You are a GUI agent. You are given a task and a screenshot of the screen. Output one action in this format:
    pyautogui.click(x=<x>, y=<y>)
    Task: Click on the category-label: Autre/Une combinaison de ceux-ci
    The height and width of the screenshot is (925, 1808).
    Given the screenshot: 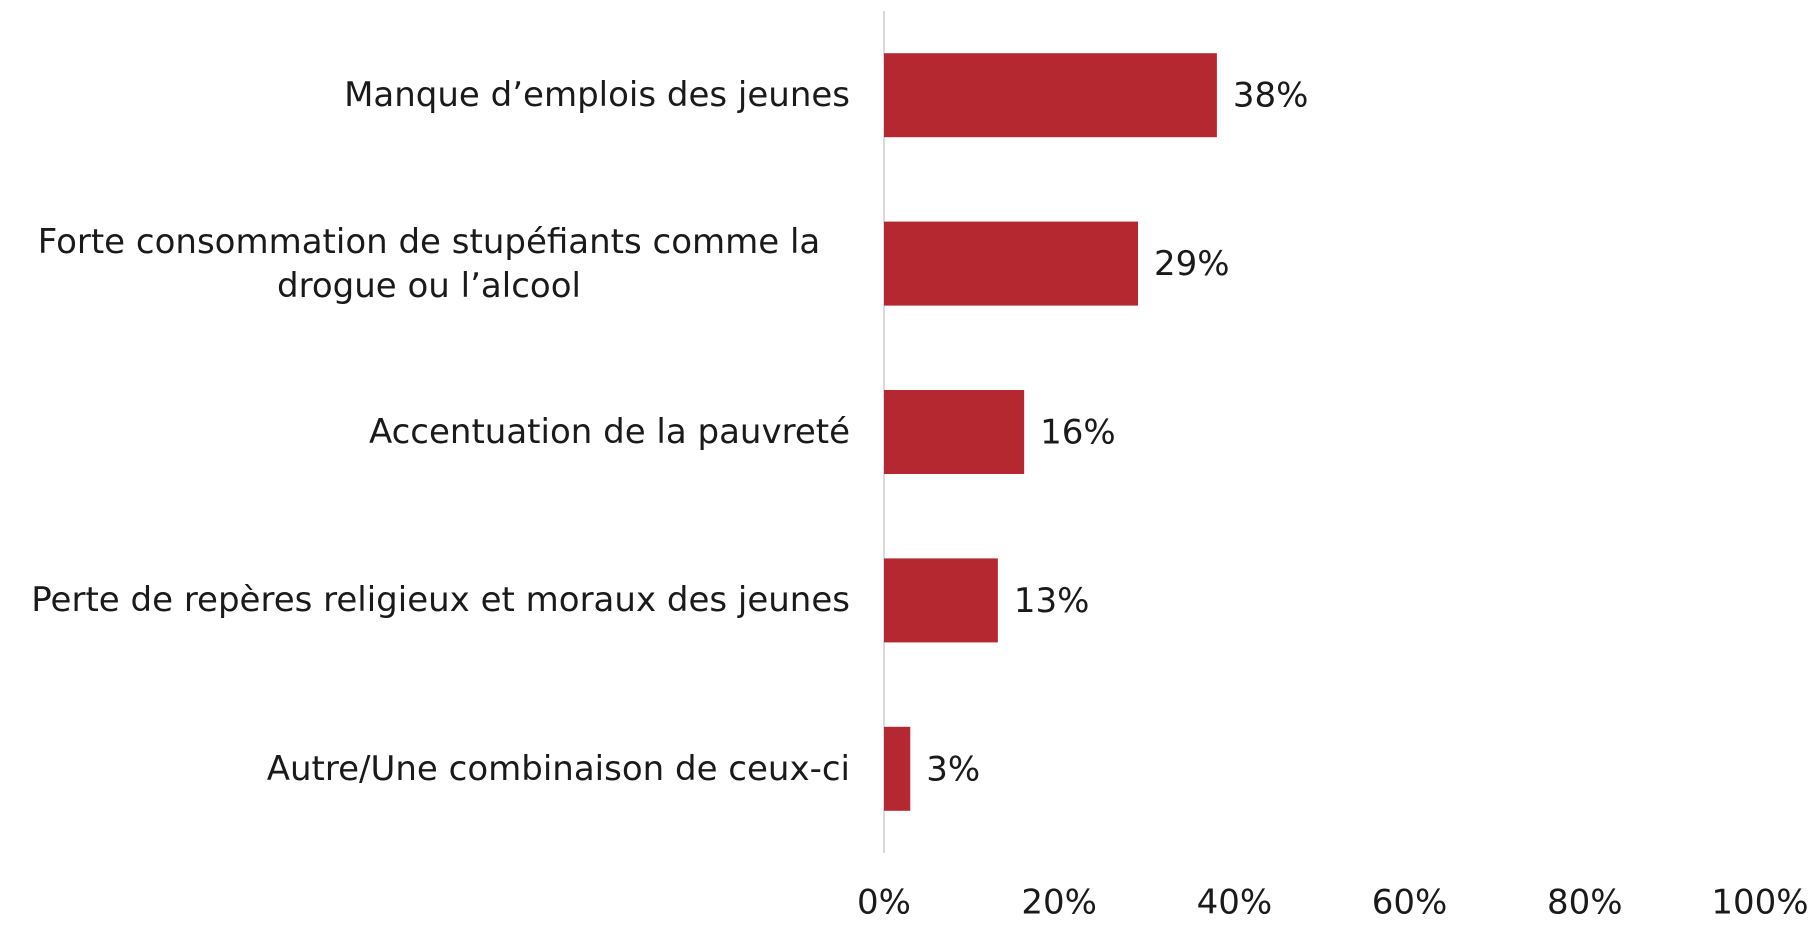 What is the action you would take?
    pyautogui.click(x=429, y=769)
    